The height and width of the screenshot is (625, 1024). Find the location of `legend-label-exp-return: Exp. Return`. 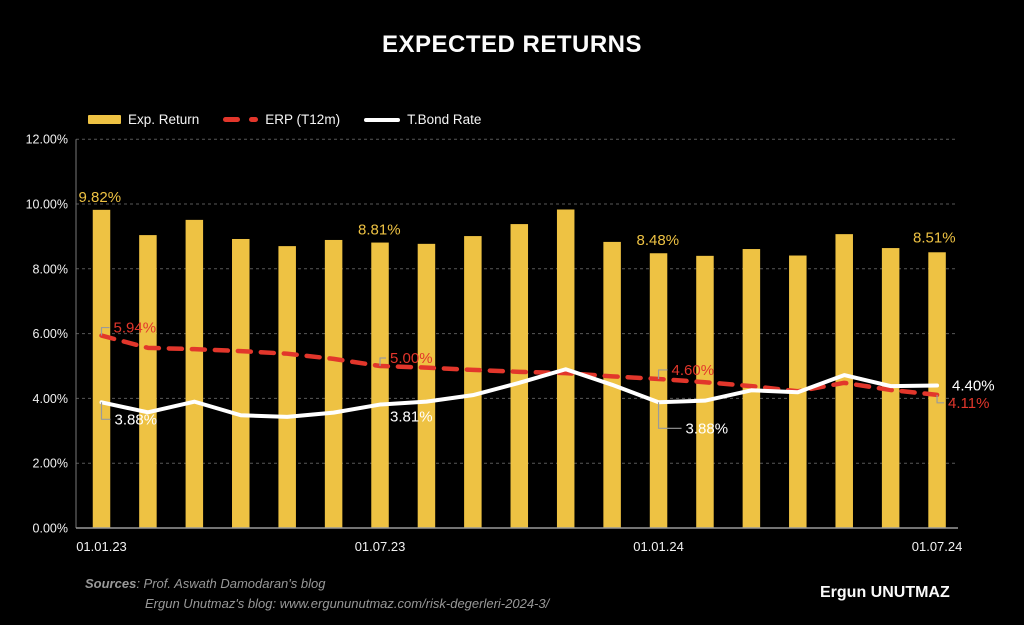

legend-label-exp-return: Exp. Return is located at coordinates (164, 119).